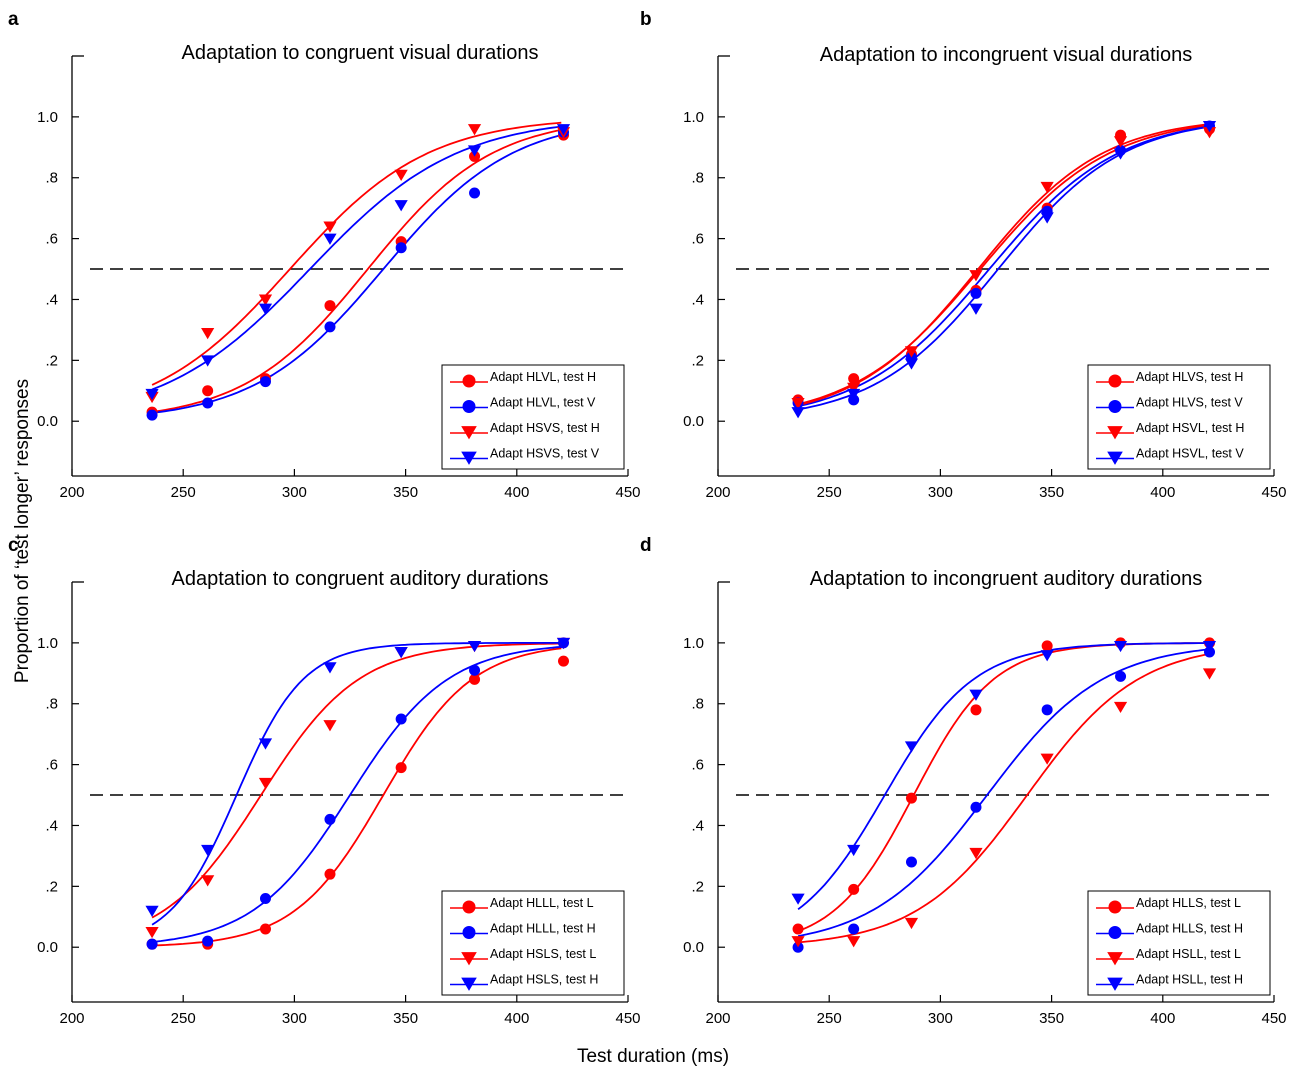 This screenshot has height=1071, width=1306. Describe the element at coordinates (13, 545) in the screenshot. I see `panel-letter: c` at that location.